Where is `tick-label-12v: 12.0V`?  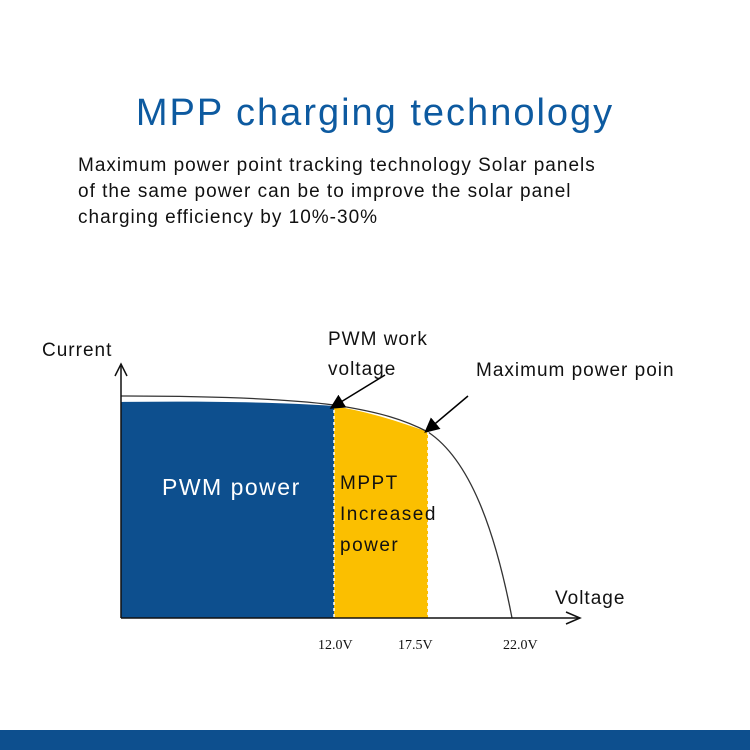 tick-label-12v: 12.0V is located at coordinates (335, 645).